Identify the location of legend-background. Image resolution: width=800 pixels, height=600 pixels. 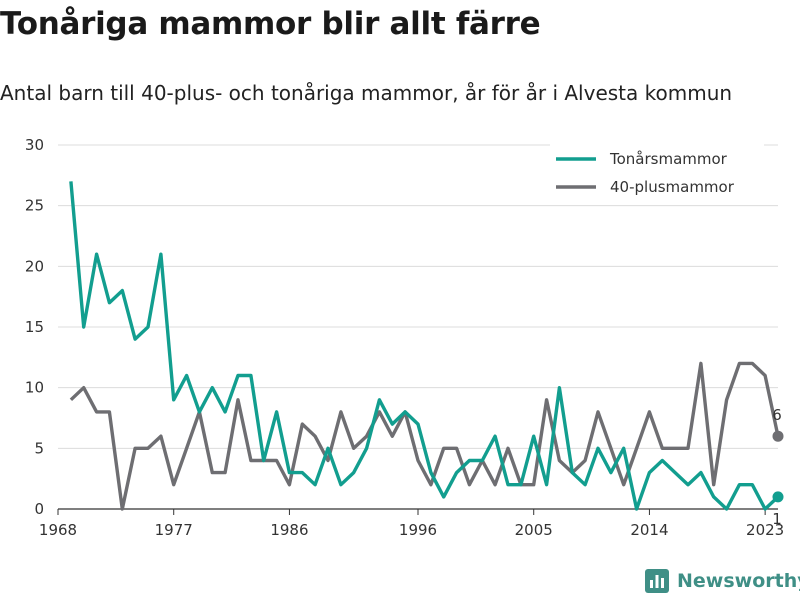
(657, 173).